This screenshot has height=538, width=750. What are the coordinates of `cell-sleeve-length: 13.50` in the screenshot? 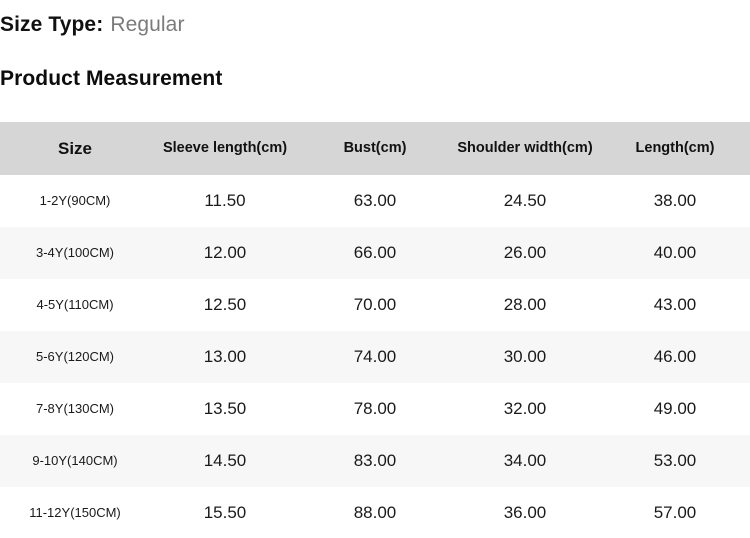 It's located at (225, 408).